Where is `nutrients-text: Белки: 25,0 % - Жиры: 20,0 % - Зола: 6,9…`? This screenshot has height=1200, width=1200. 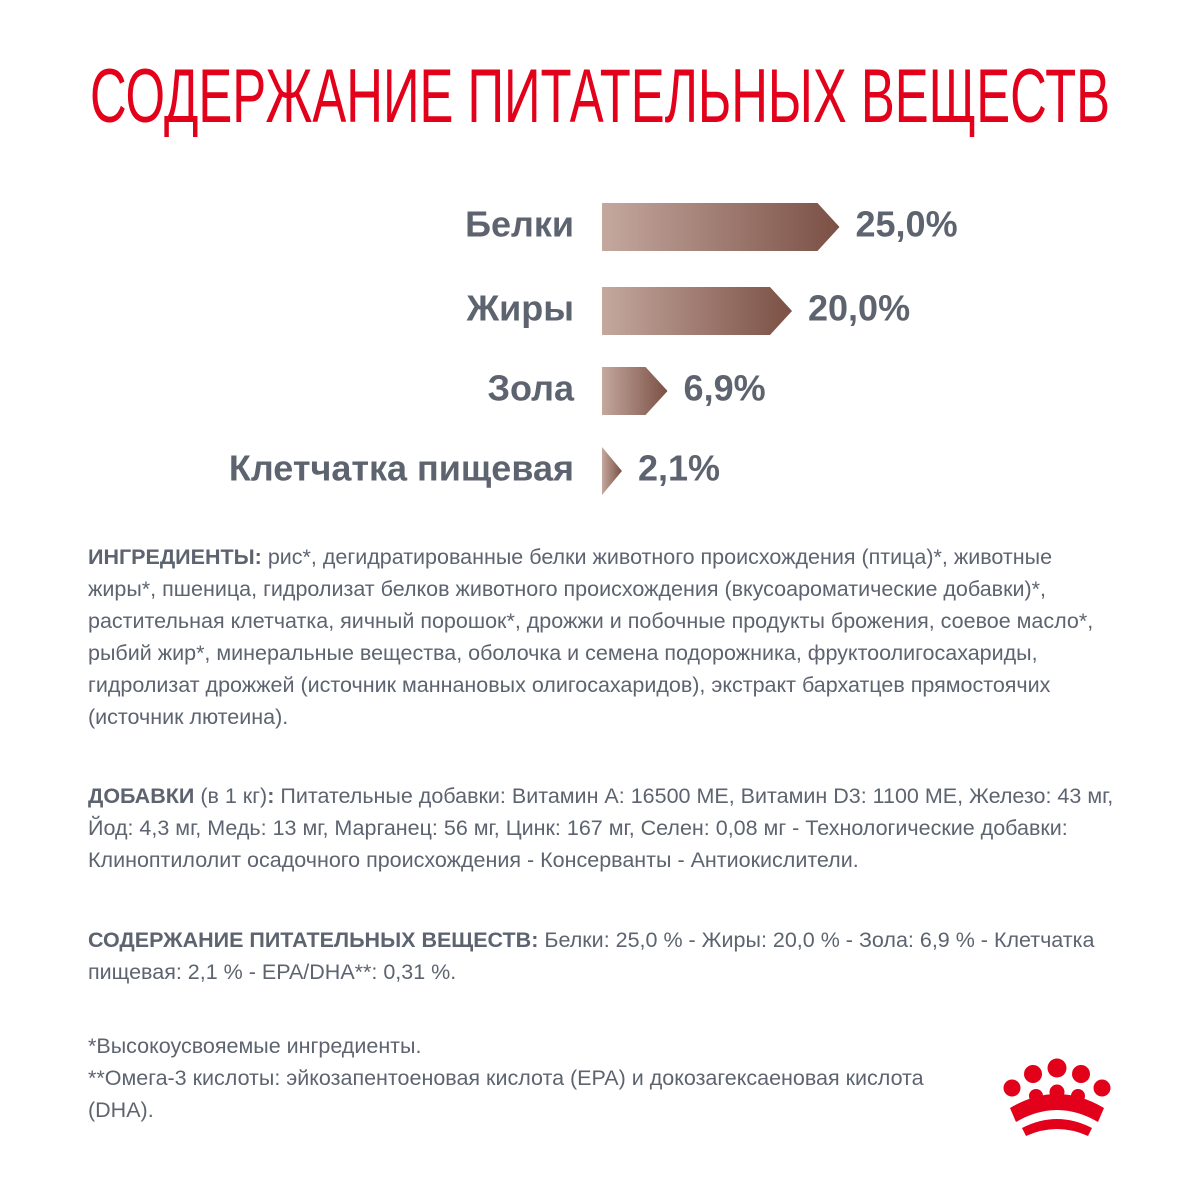
nutrients-text: Белки: 25,0 % - Жиры: 20,0 % - Зола: 6,9… is located at coordinates (591, 956).